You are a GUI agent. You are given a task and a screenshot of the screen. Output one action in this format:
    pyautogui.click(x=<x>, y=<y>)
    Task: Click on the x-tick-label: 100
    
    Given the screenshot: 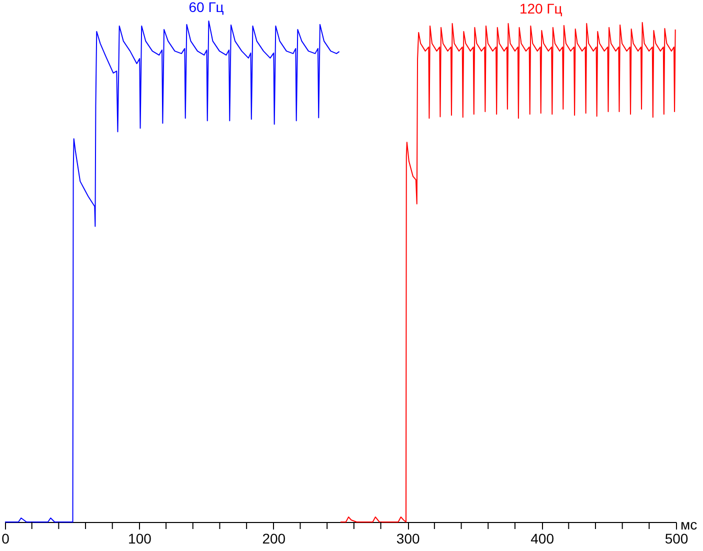 What is the action you would take?
    pyautogui.click(x=140, y=538)
    